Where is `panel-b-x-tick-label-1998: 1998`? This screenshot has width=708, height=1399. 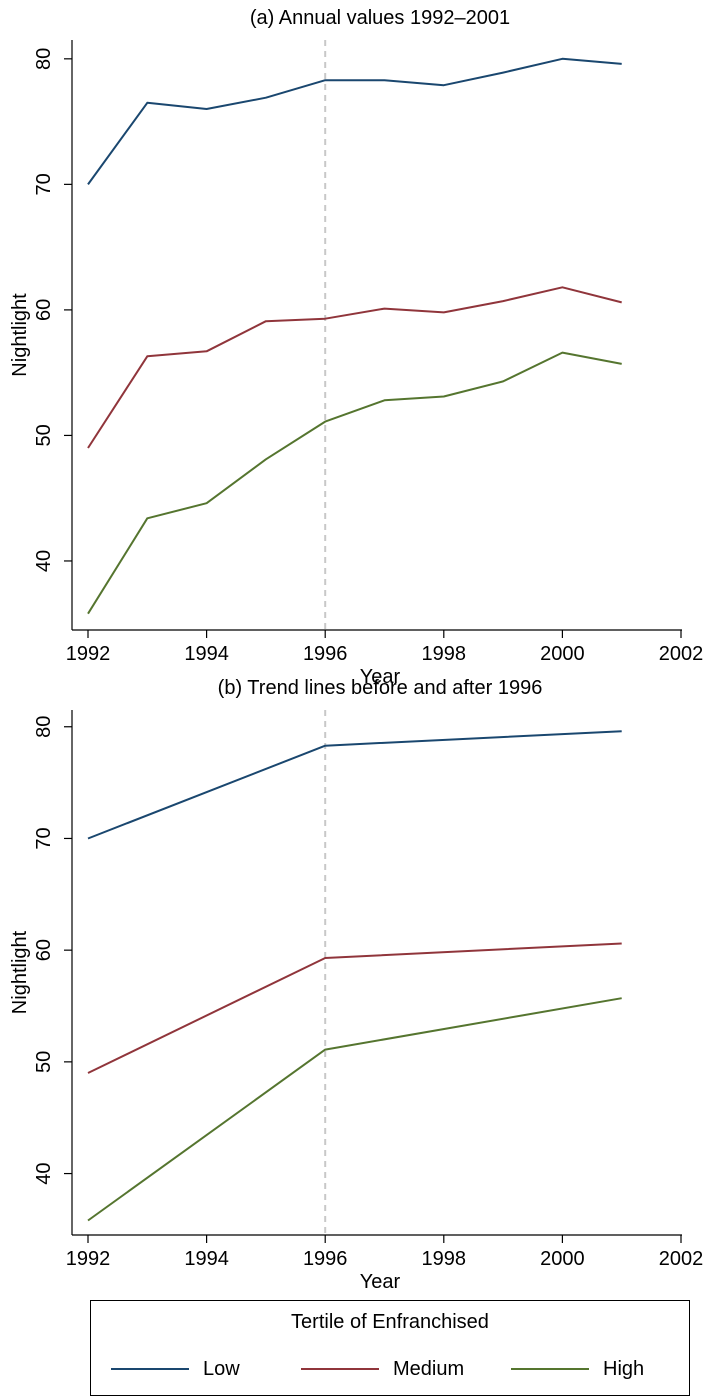
panel-b-x-tick-label-1998: 1998 is located at coordinates (444, 1259).